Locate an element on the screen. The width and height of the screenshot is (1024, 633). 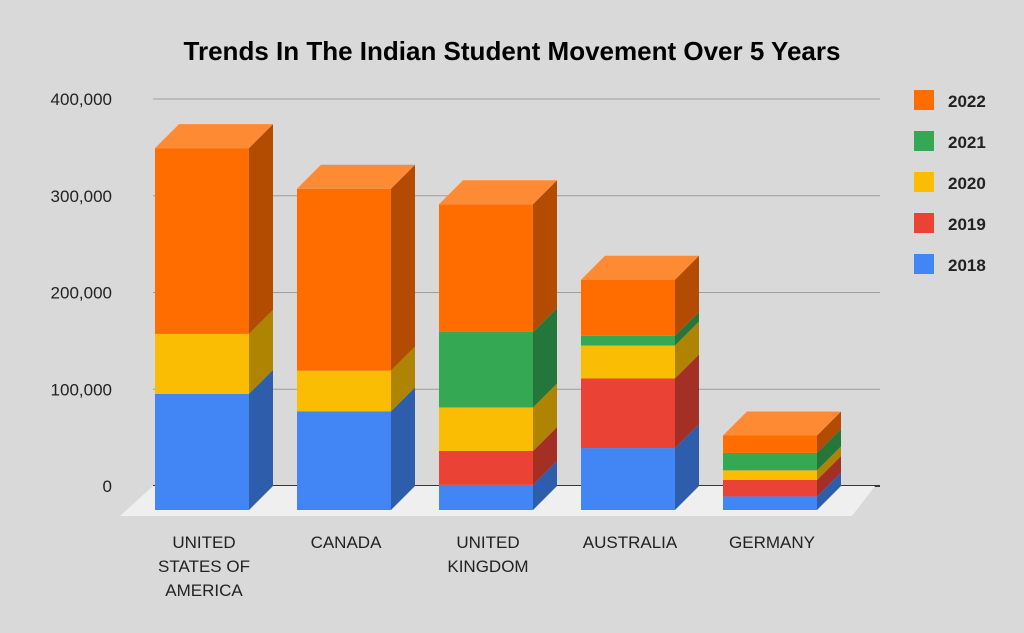
x-tick-label-united-kingdom: UNITED KINGDOM is located at coordinates (487, 554).